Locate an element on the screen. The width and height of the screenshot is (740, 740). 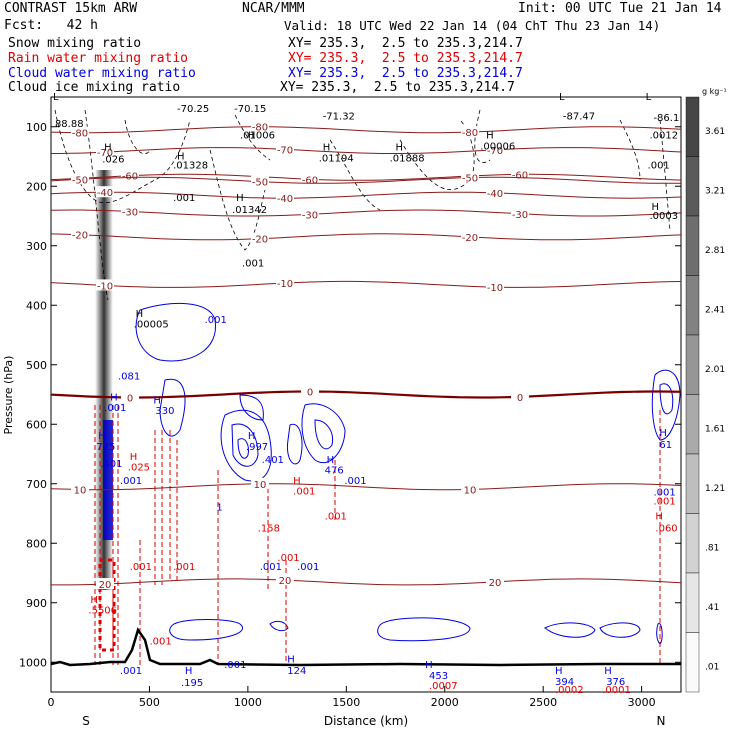
colorbar-label: 3.61 is located at coordinates (715, 132).